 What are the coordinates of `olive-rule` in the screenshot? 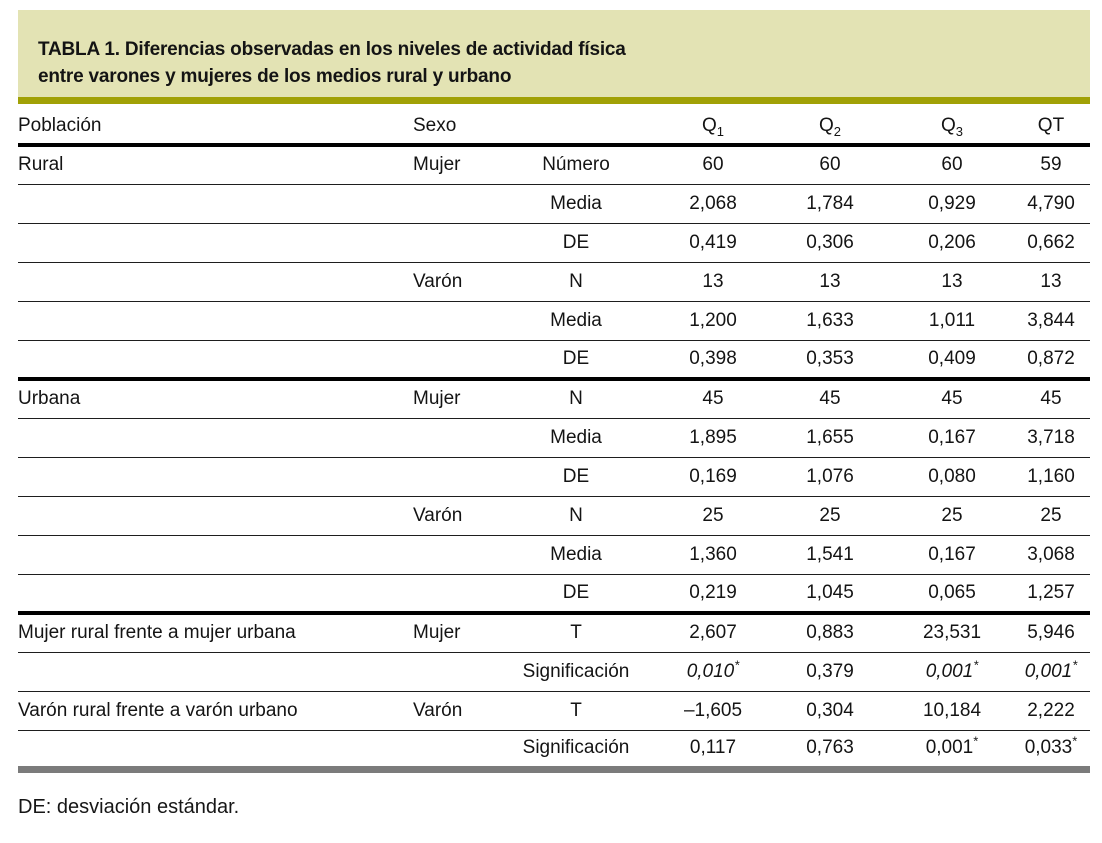 It's located at (554, 100).